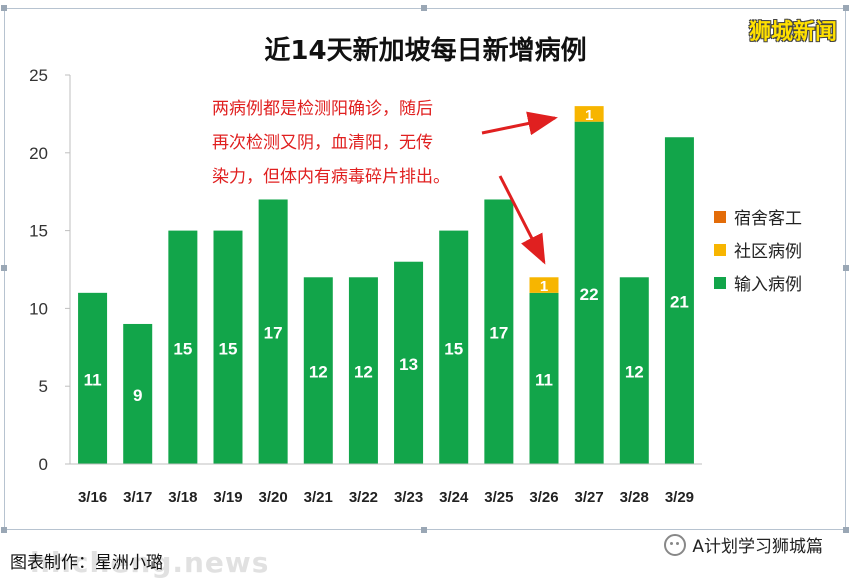  What do you see at coordinates (38, 308) in the screenshot?
I see `y-tick-label: 10` at bounding box center [38, 308].